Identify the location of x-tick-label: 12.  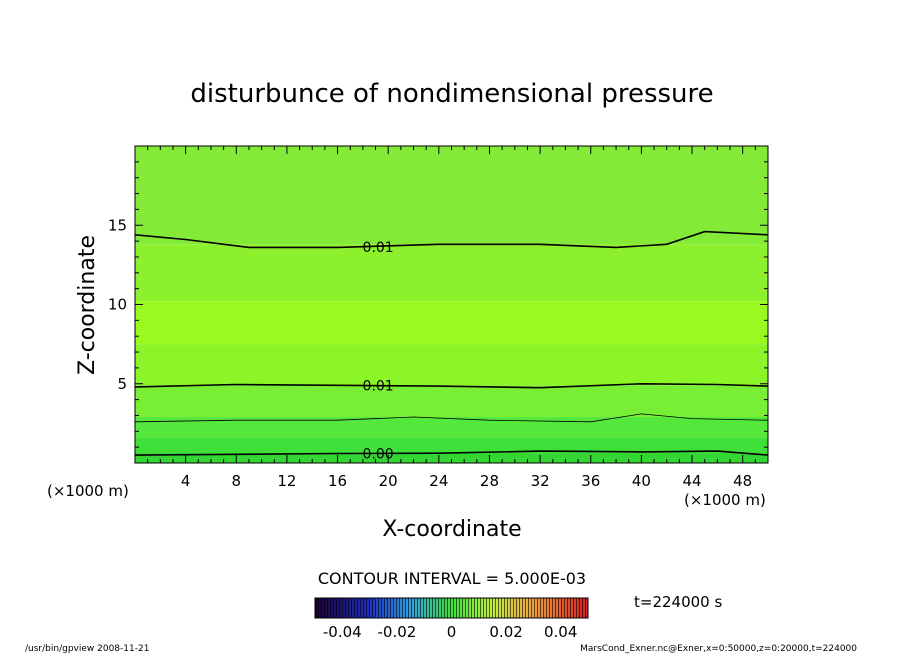
(286, 481).